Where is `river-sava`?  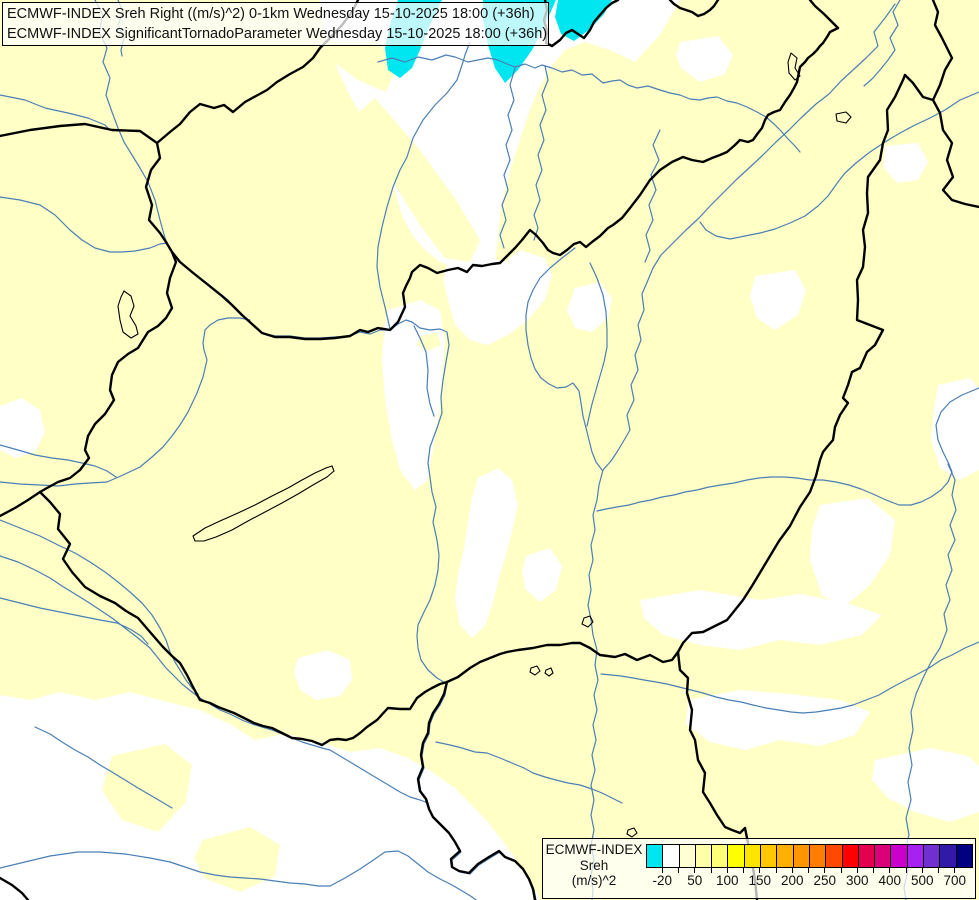
river-sava is located at coordinates (238, 875).